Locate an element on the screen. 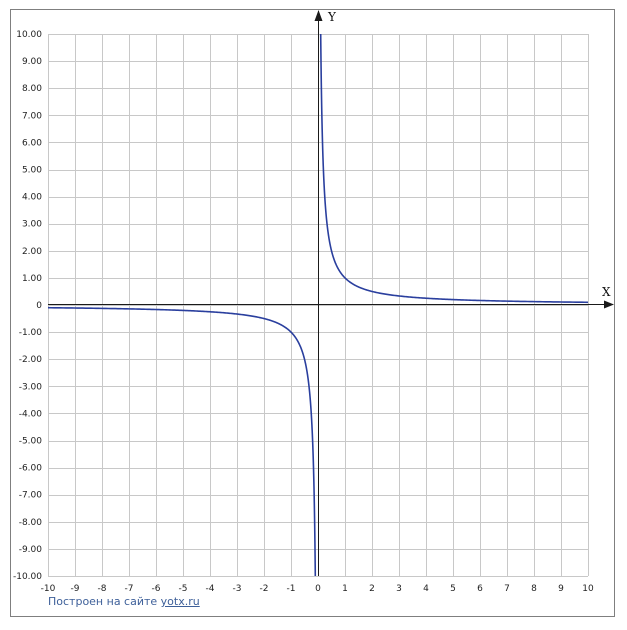  x-tick-label: 1 is located at coordinates (345, 589).